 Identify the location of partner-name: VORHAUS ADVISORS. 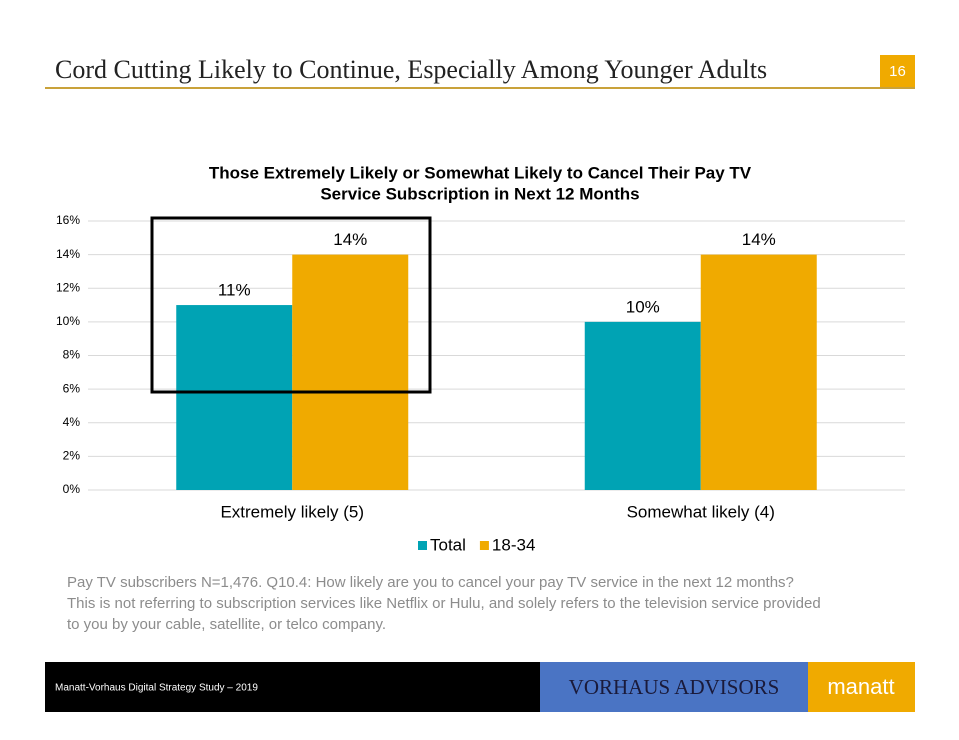
(674, 687).